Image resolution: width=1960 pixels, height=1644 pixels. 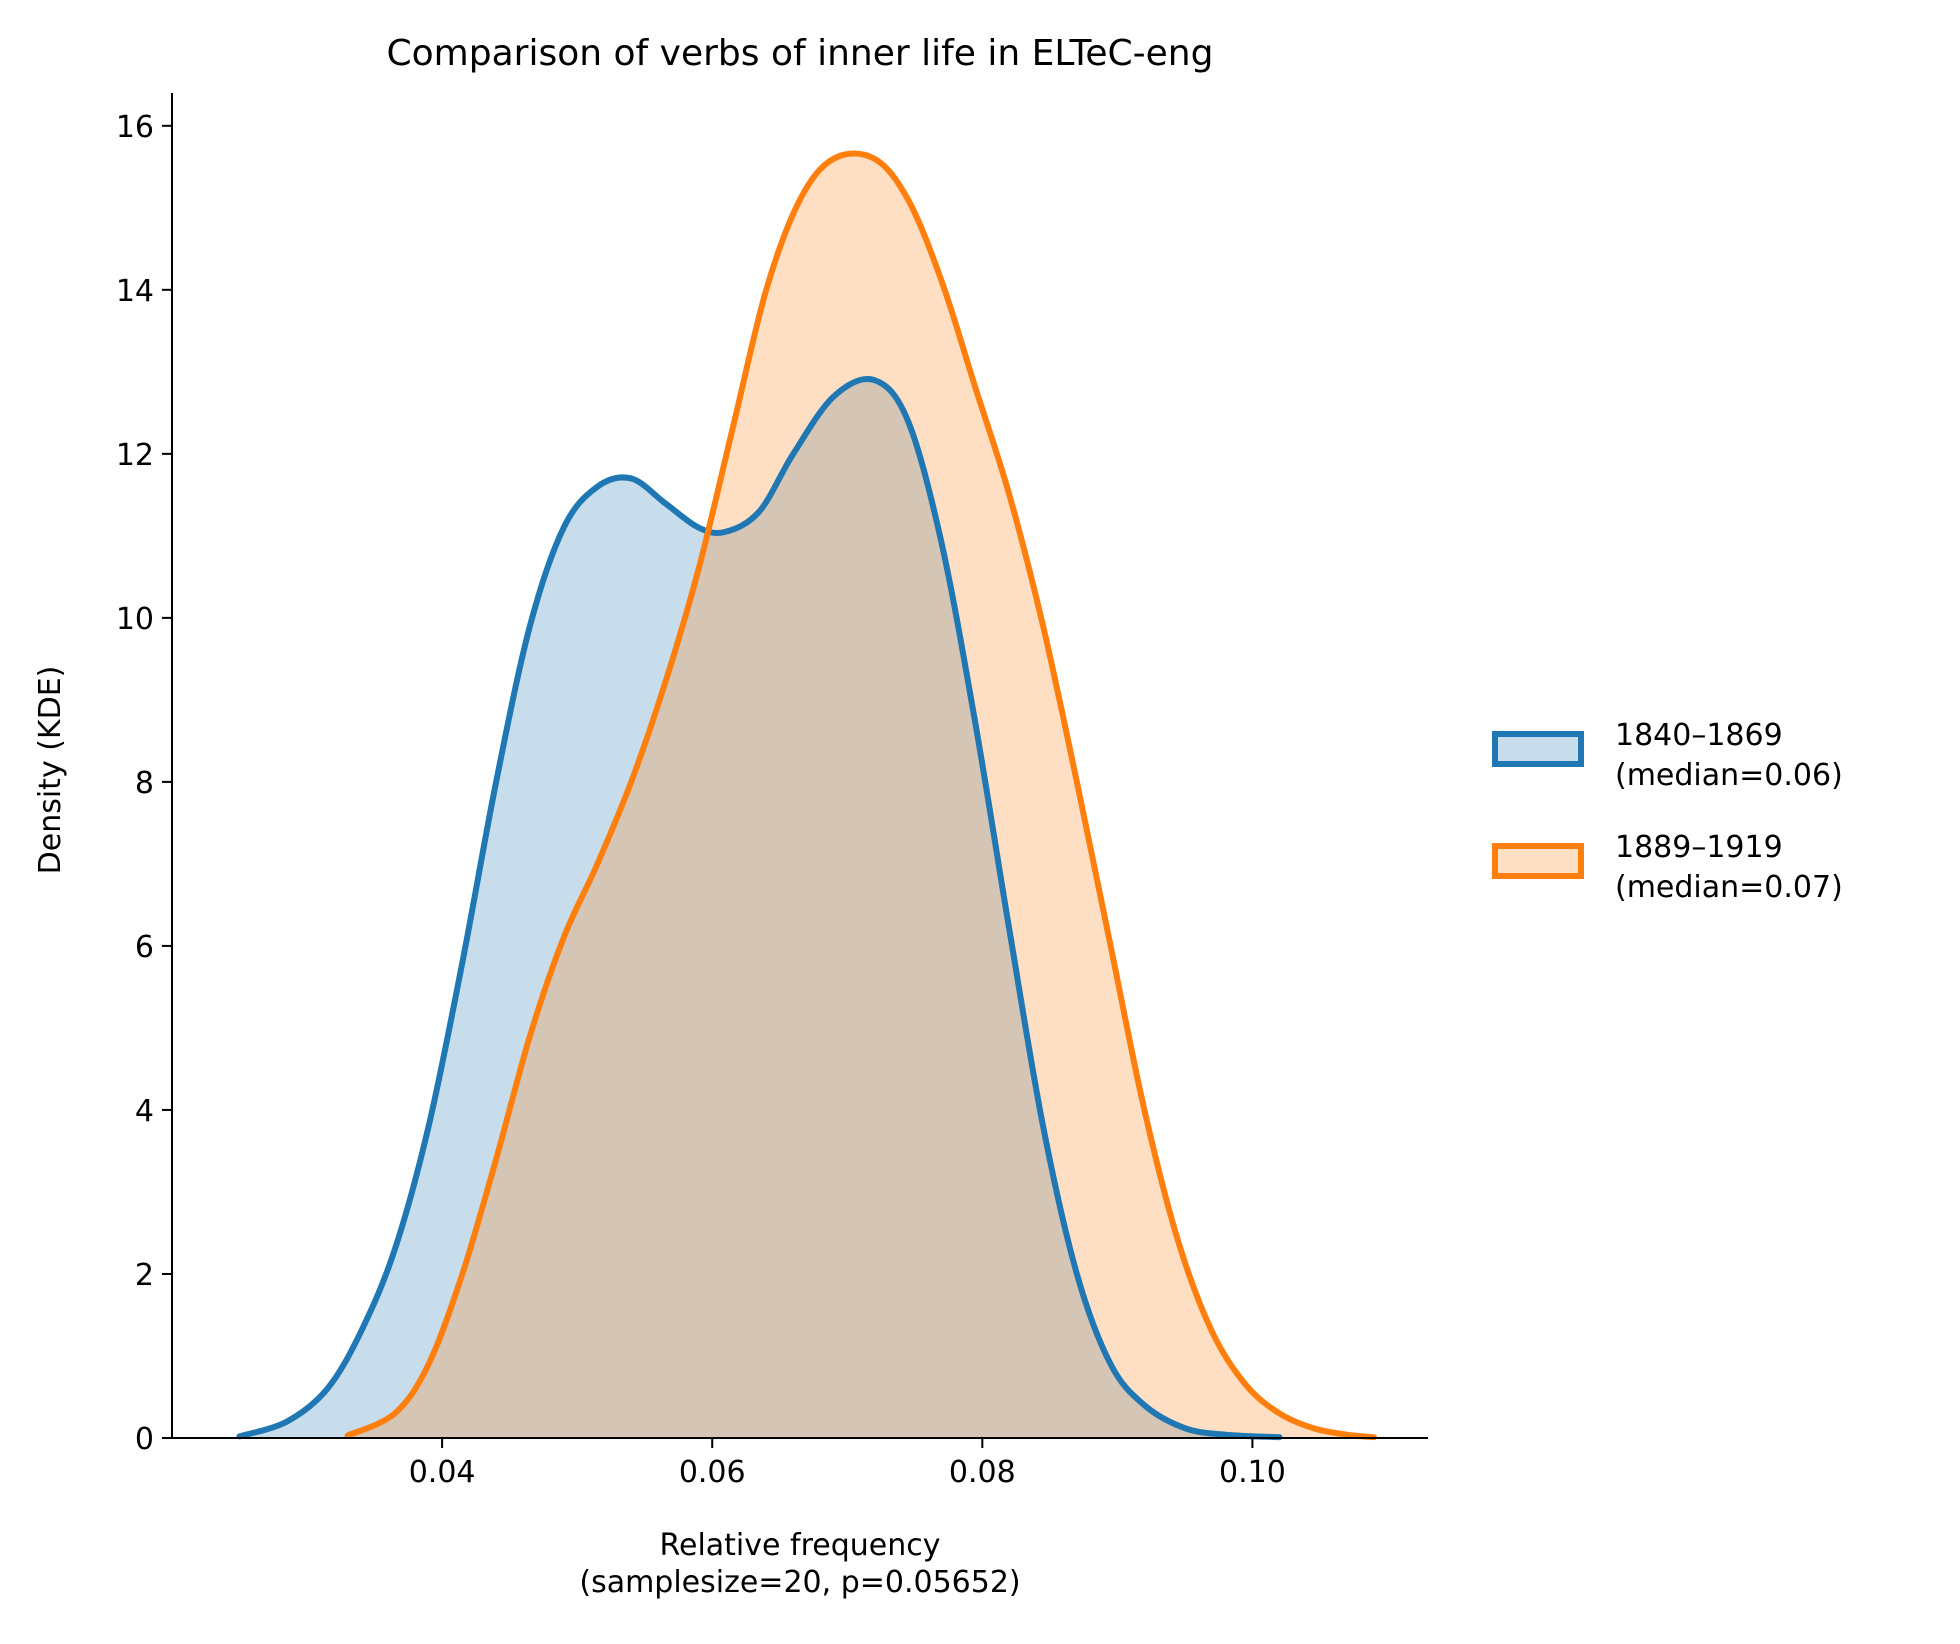 I want to click on y-tick-label: 4, so click(x=144, y=1111).